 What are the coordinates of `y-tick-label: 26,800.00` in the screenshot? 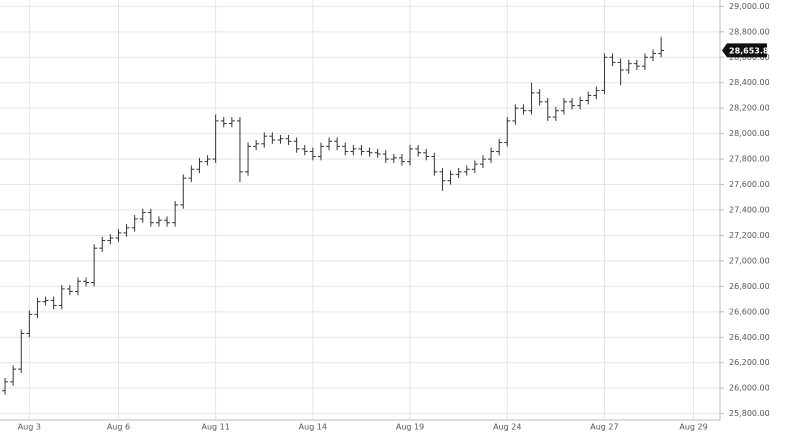 It's located at (749, 286).